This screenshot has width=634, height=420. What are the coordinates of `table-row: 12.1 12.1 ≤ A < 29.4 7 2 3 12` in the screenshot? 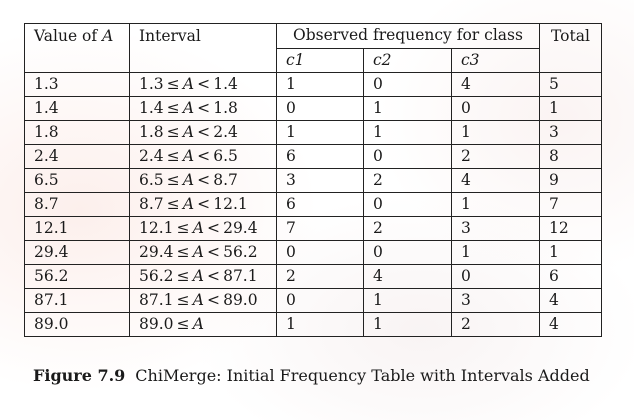 It's located at (313, 228).